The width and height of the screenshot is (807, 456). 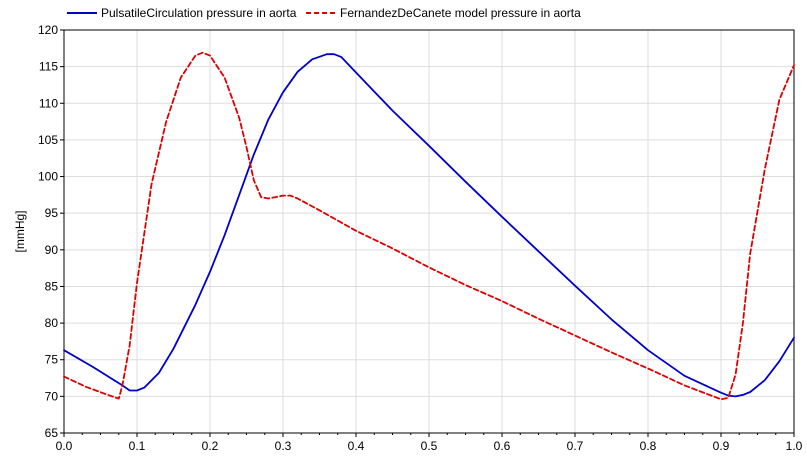 What do you see at coordinates (52, 213) in the screenshot?
I see `y-tick-label: 95` at bounding box center [52, 213].